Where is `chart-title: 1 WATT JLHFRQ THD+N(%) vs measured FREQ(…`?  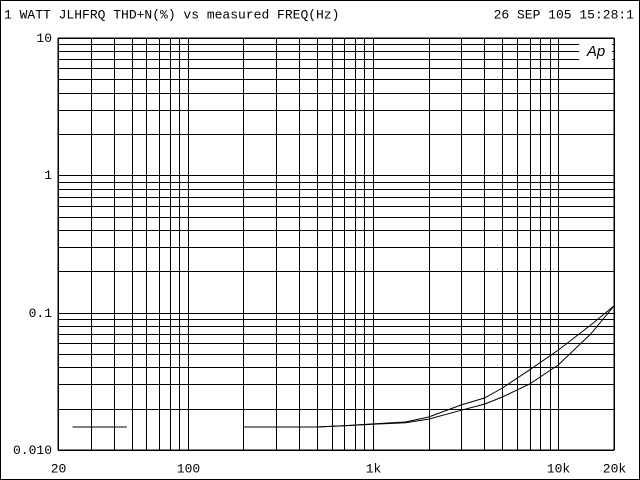
chart-title: 1 WATT JLHFRQ THD+N(%) vs measured FREQ(… is located at coordinates (171, 14).